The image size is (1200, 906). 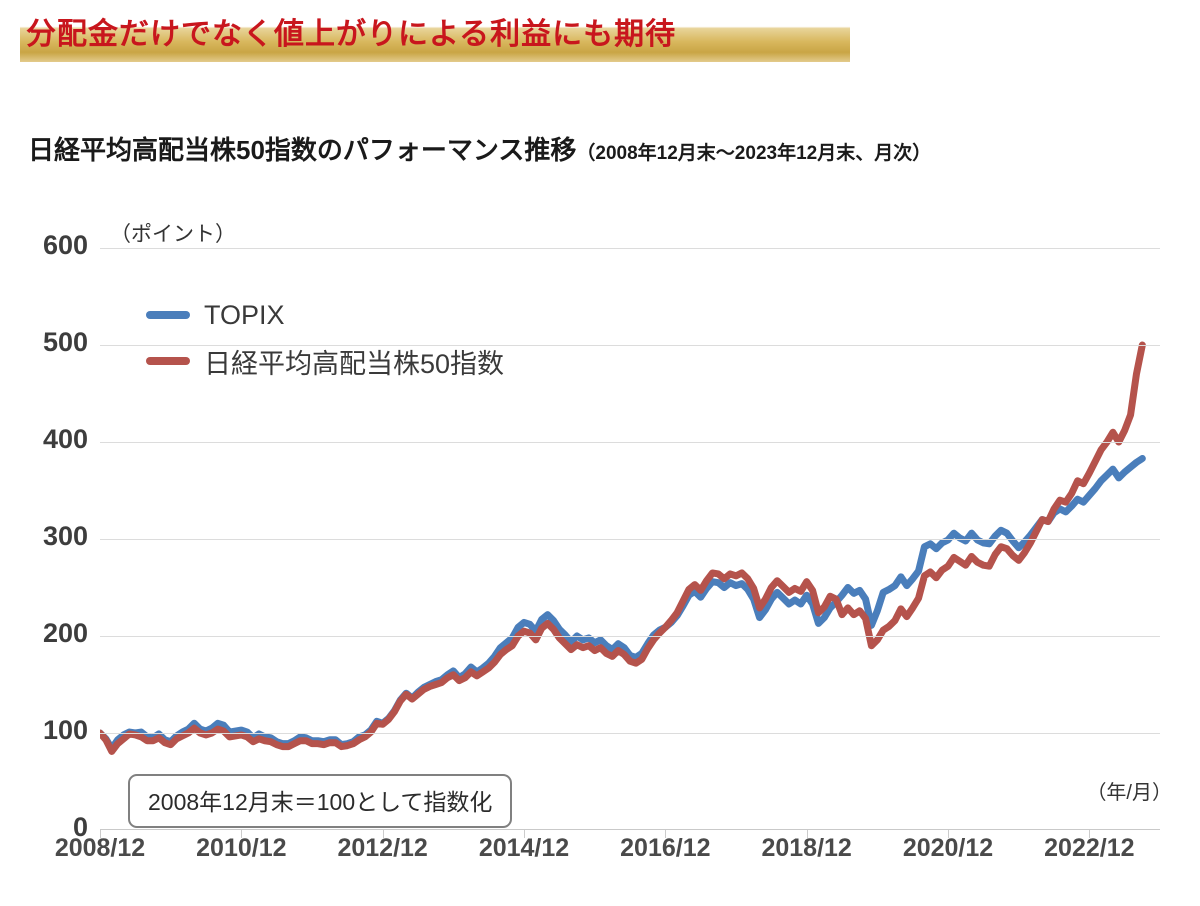 I want to click on header-banner: 分配金だけでなく値上がりによる利益にも期待, so click(x=600, y=36).